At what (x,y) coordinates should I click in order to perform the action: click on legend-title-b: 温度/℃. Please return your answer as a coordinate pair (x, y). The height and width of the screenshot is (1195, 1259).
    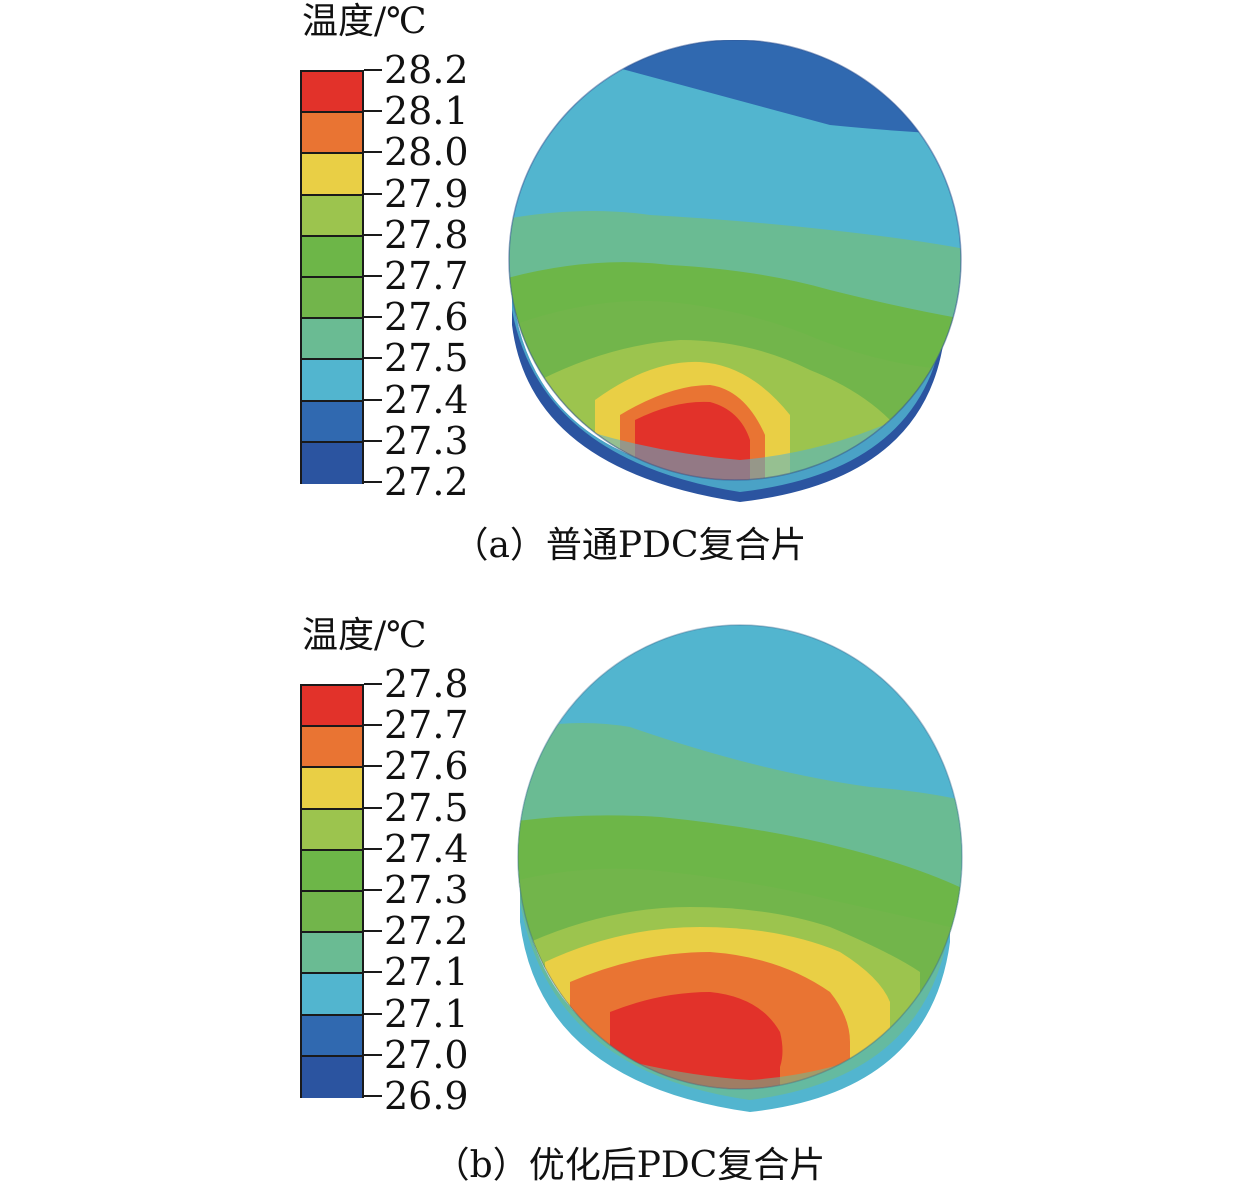
    Looking at the image, I should click on (364, 635).